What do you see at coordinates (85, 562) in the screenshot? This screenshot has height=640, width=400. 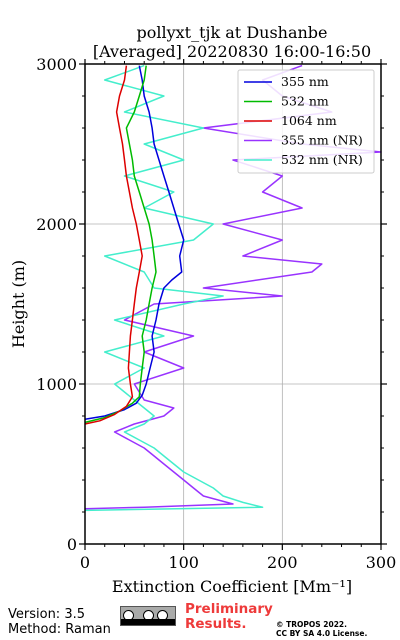 I see `x-tick-label: 0` at bounding box center [85, 562].